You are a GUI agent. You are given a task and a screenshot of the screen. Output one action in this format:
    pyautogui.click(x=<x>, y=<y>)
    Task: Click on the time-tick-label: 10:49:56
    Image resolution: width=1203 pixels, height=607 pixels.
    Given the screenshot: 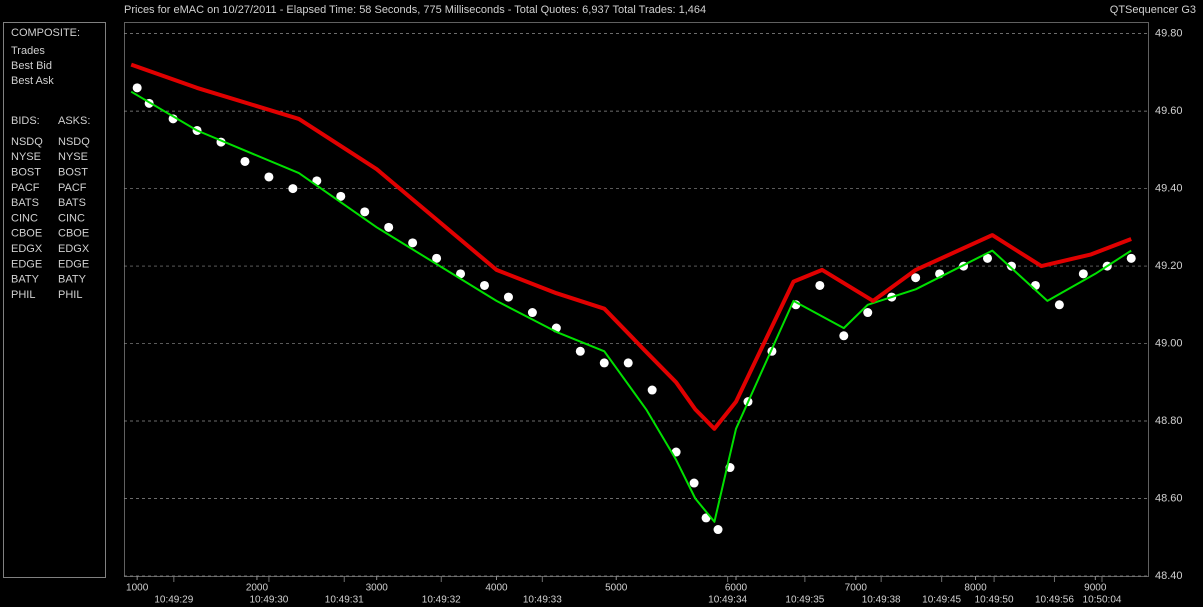 What is the action you would take?
    pyautogui.click(x=1054, y=600)
    